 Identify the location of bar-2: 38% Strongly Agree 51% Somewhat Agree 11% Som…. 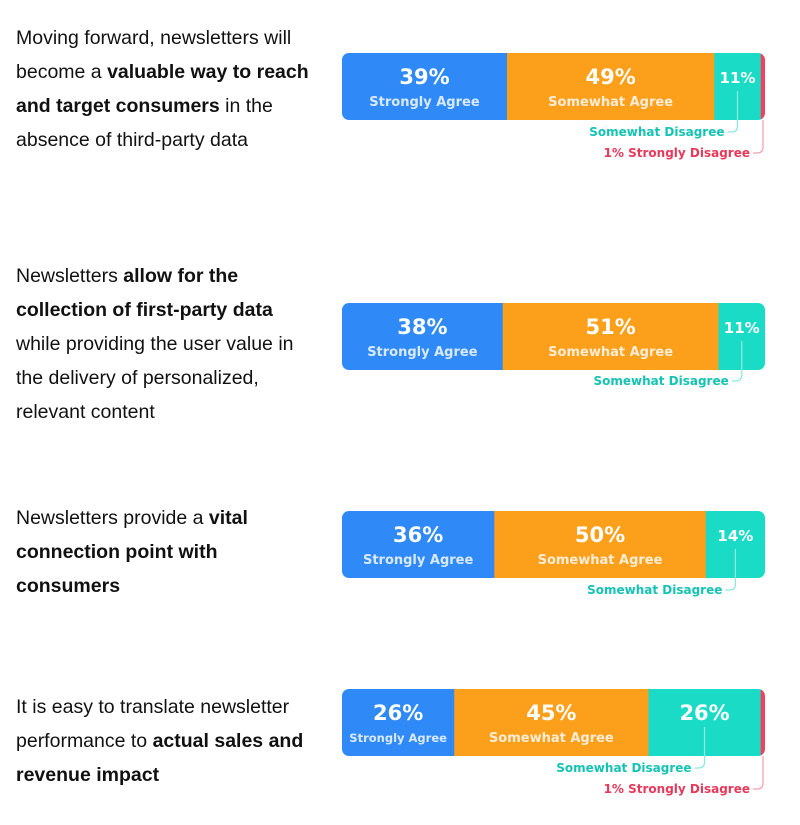
(553, 345).